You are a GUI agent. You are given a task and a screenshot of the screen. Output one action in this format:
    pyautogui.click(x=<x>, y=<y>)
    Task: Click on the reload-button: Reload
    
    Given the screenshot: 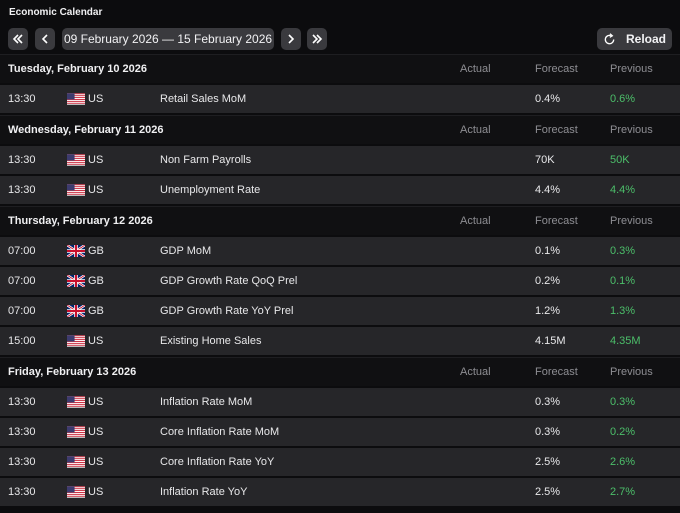 What is the action you would take?
    pyautogui.click(x=634, y=39)
    